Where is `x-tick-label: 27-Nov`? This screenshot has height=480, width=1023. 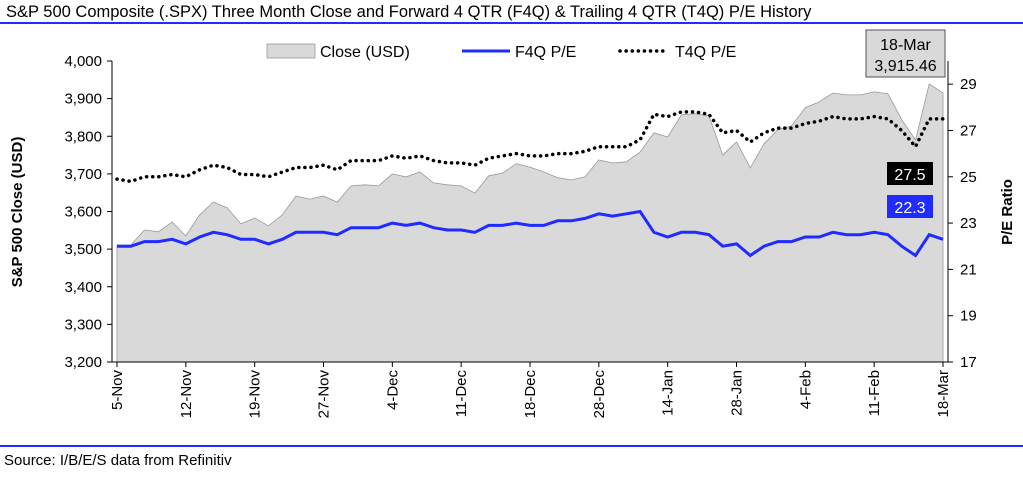 x-tick-label: 27-Nov is located at coordinates (324, 394).